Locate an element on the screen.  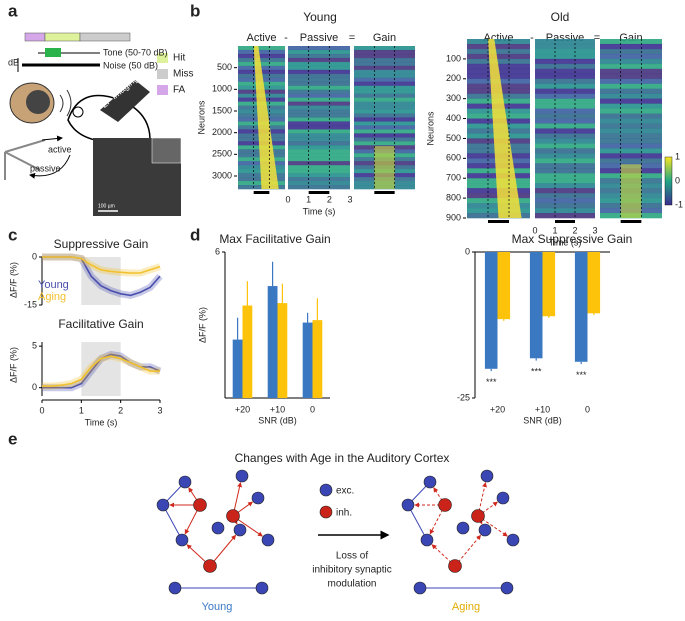
exc-link is located at coordinates (417, 522).